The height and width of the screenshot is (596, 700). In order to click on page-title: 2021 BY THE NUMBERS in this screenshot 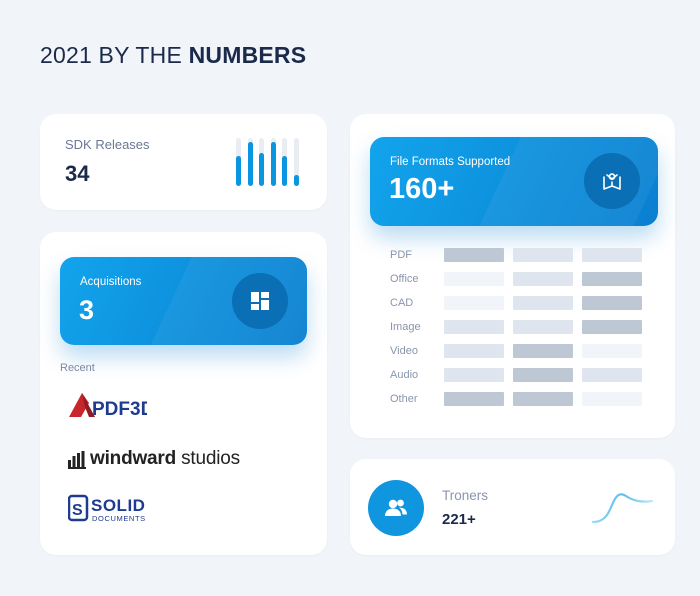, I will do `click(173, 55)`.